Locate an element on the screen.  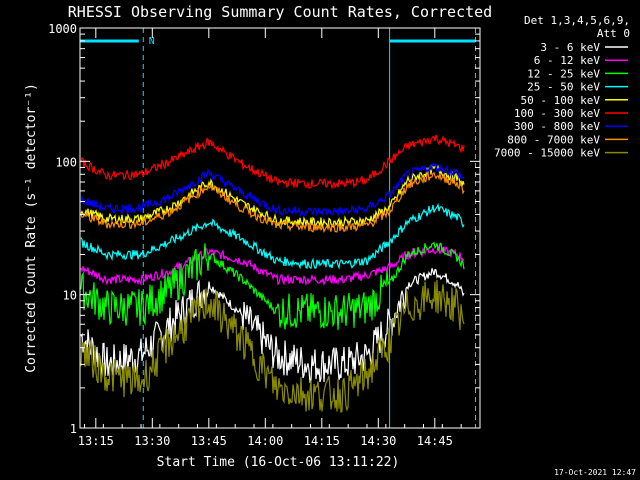
y-tick-label: 1000 is located at coordinates (62, 29).